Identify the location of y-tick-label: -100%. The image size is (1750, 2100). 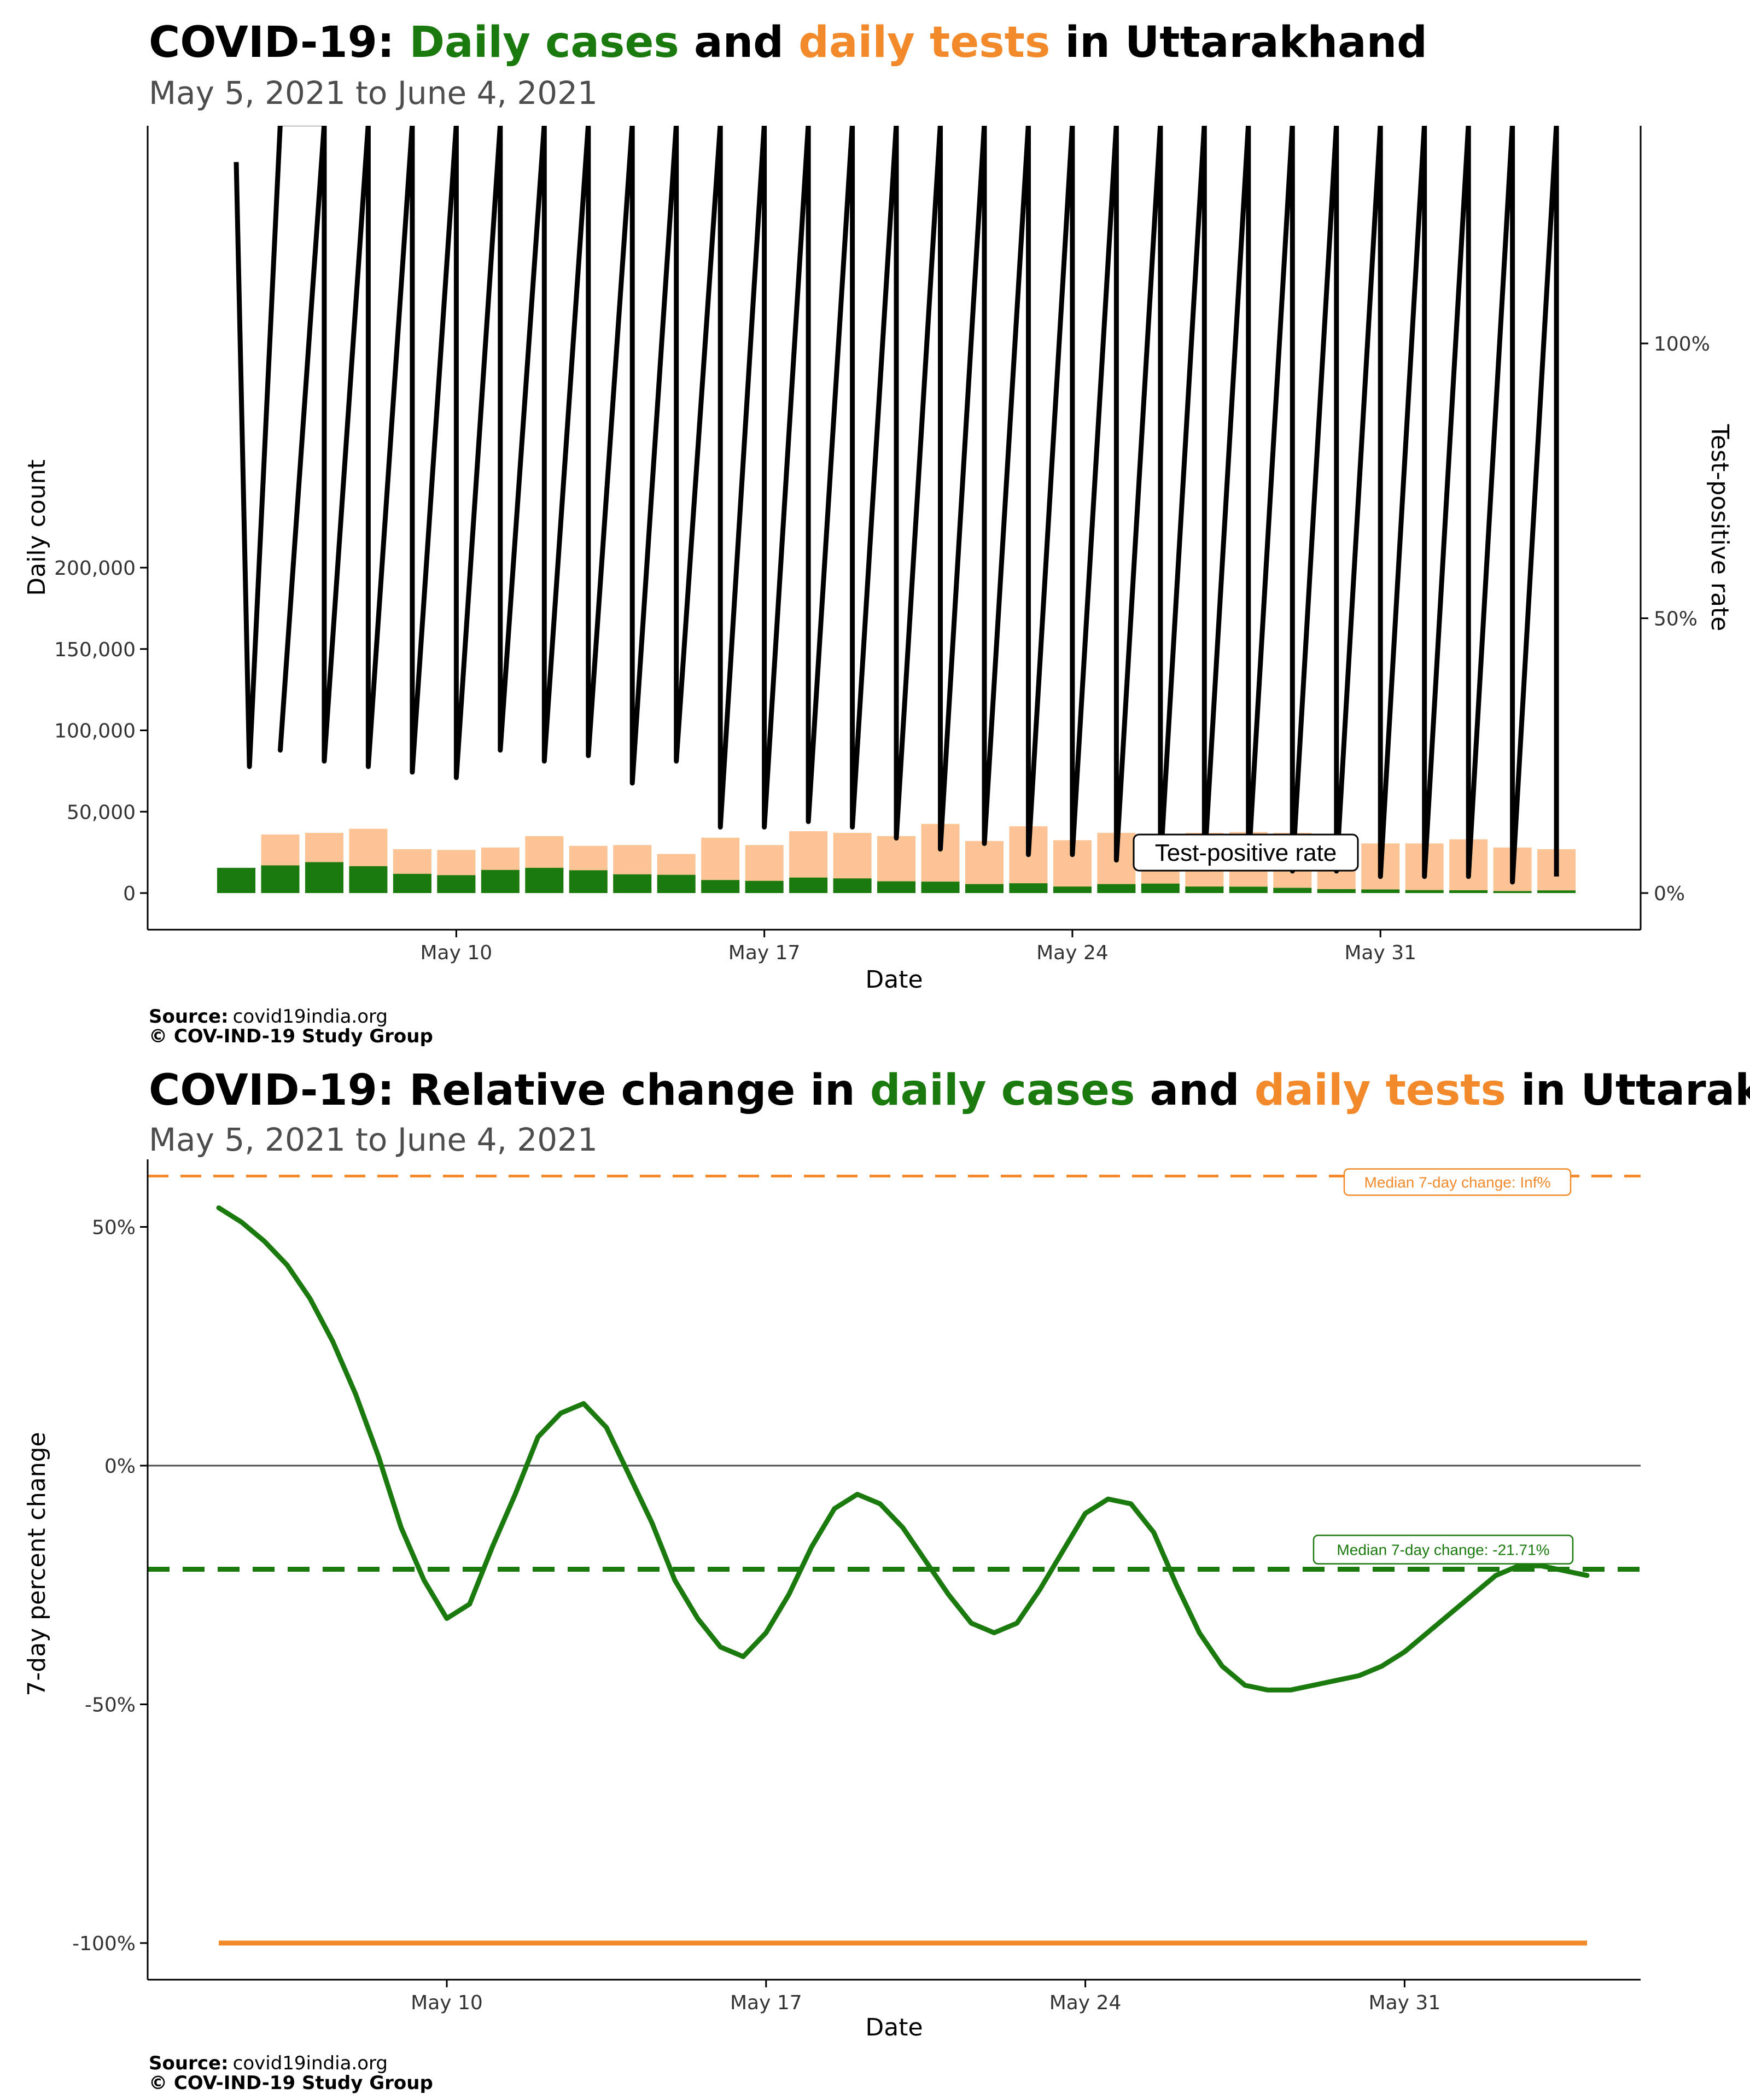
(104, 1944).